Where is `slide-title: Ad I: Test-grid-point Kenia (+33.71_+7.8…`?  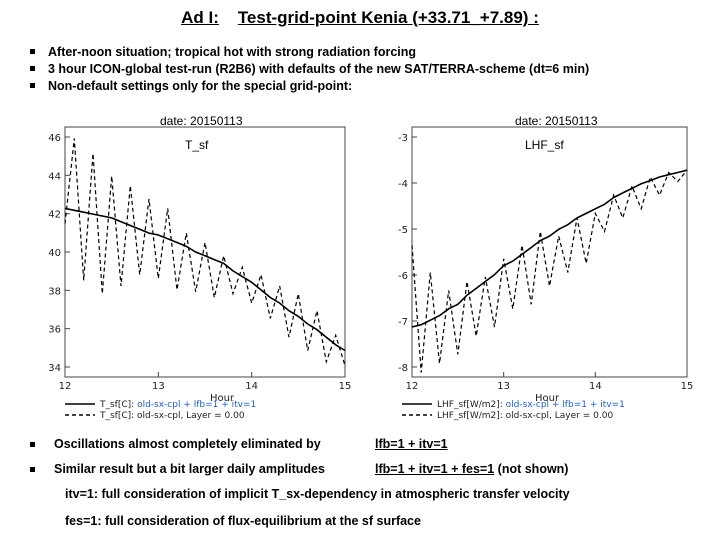 slide-title: Ad I: Test-grid-point Kenia (+33.71_+7.8… is located at coordinates (360, 18).